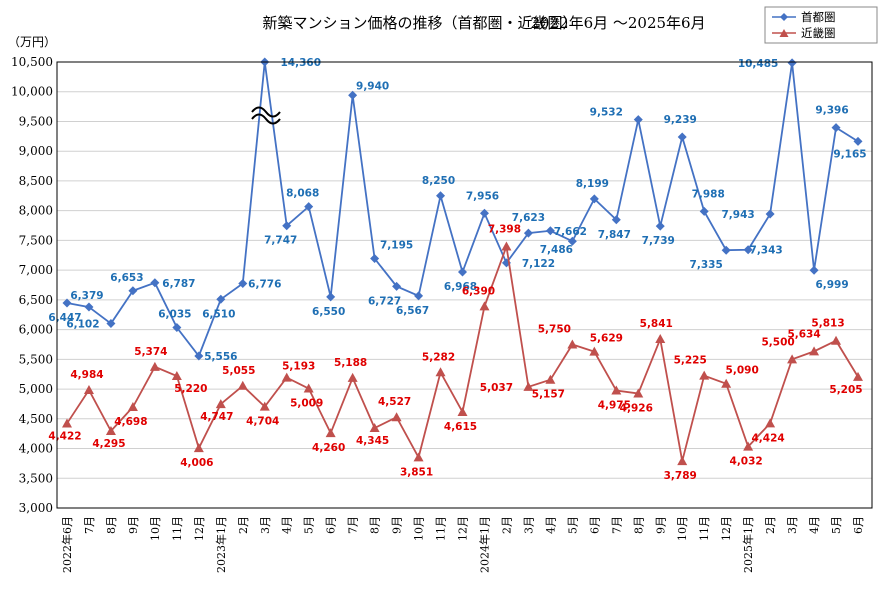 Image resolution: width=880 pixels, height=589 pixels. What do you see at coordinates (416, 472) in the screenshot?
I see `data-label-kinki: 3,851` at bounding box center [416, 472].